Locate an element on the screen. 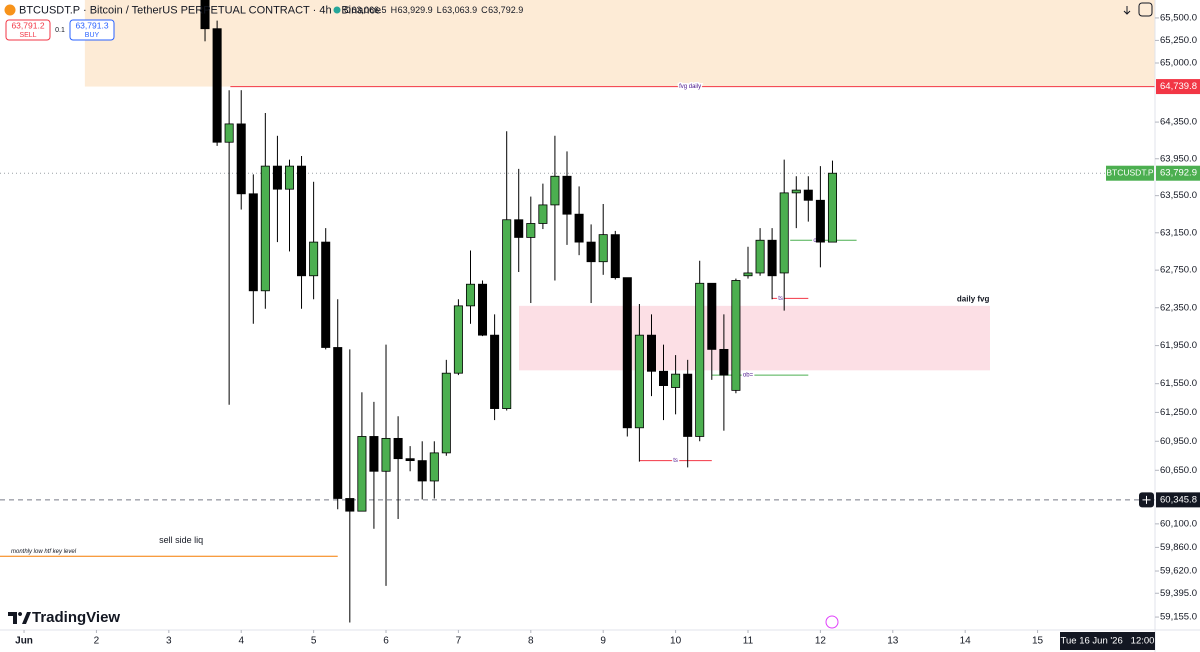 The height and width of the screenshot is (652, 1200). buy-price: 63,791.3 is located at coordinates (91, 25).